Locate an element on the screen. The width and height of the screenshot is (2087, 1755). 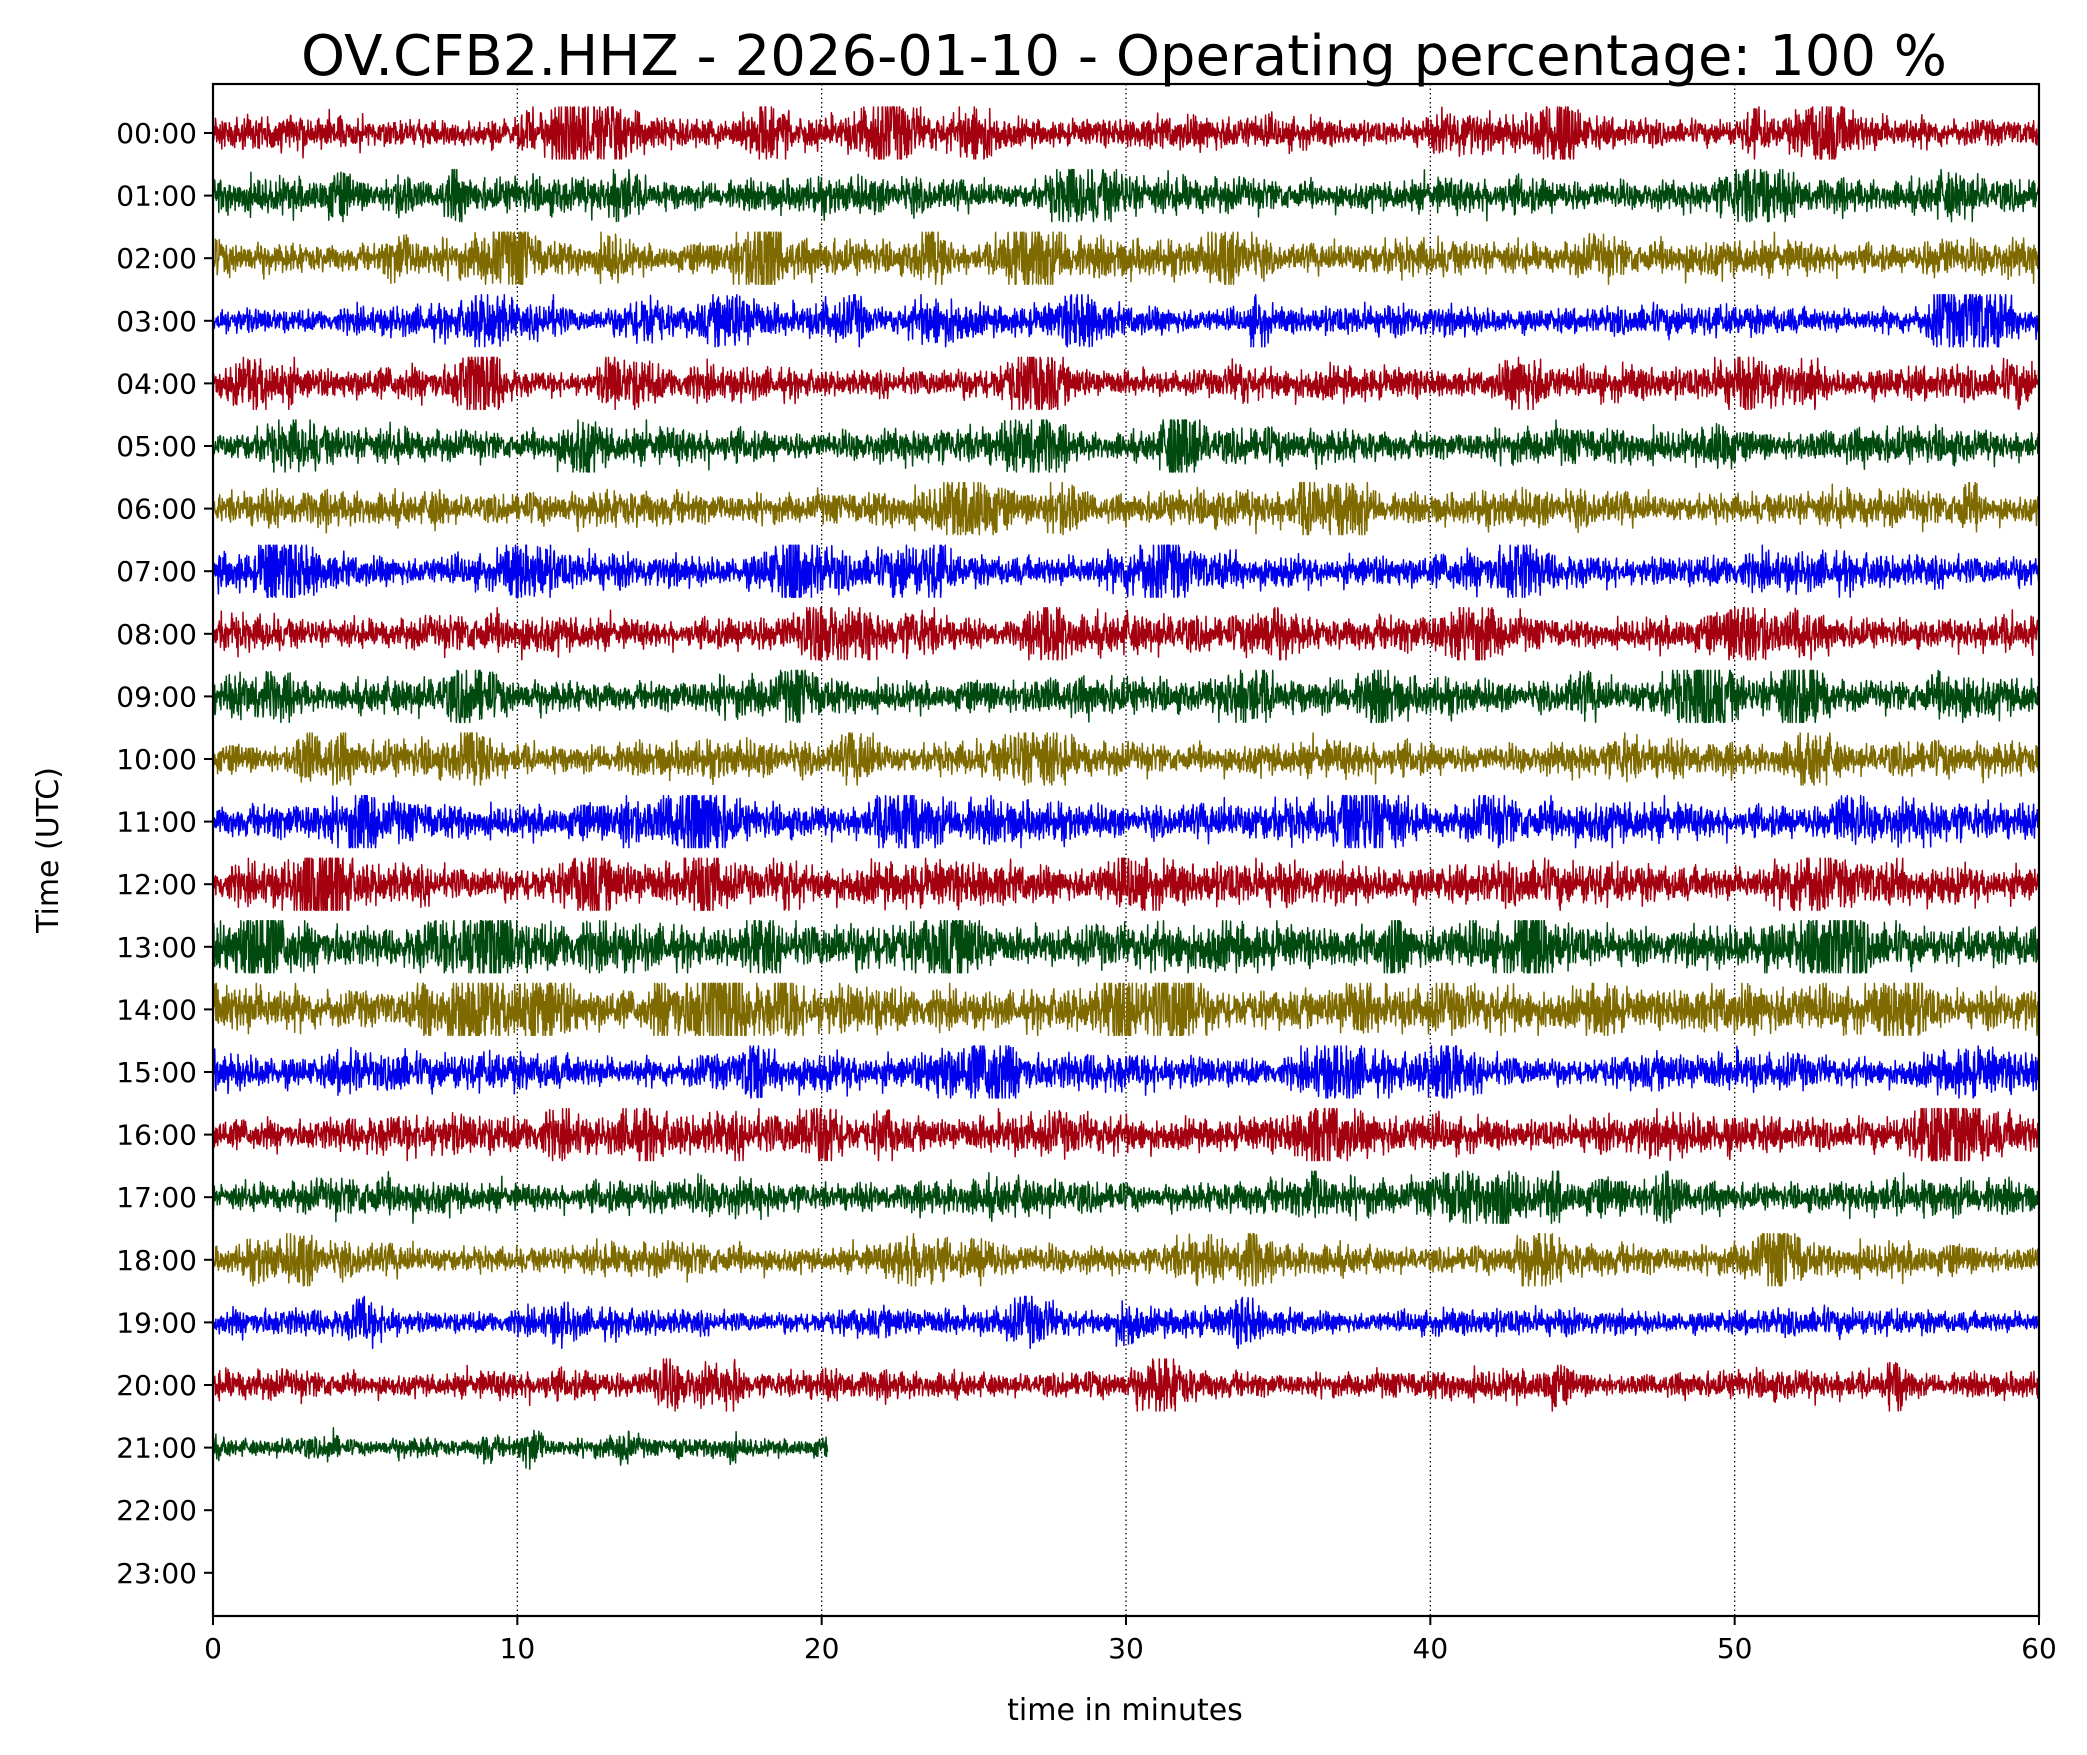
y-tick-label: 11:00 is located at coordinates (156, 822).